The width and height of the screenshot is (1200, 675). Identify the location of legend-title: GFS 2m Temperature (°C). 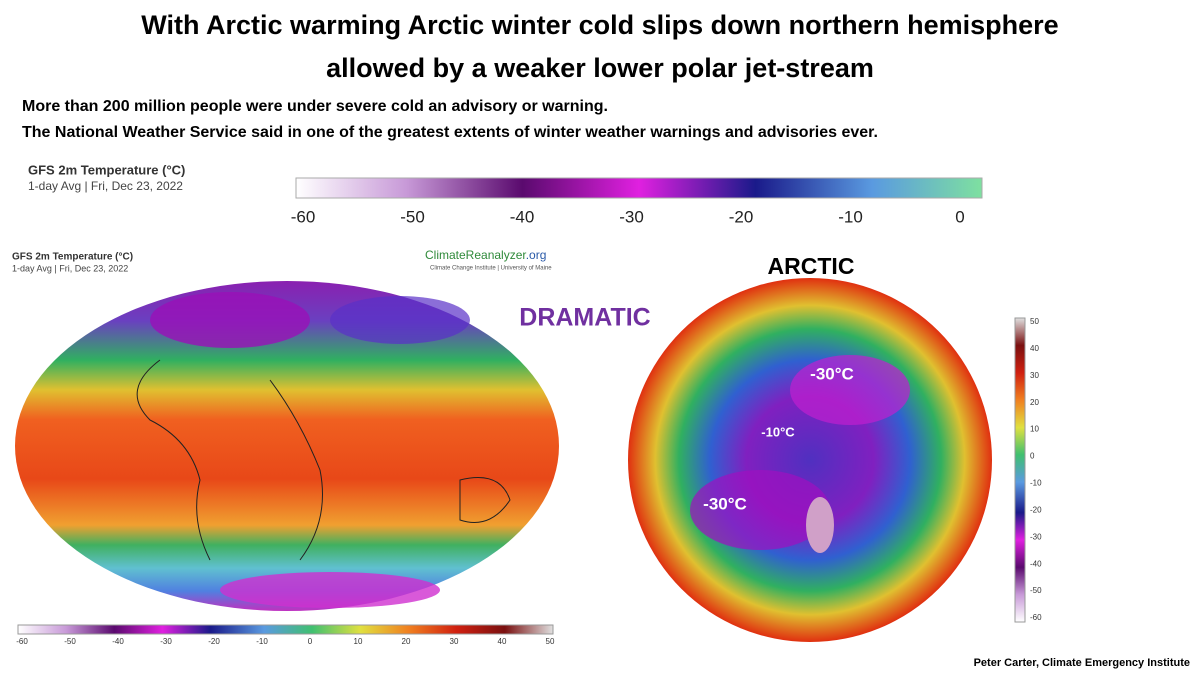
(106, 169).